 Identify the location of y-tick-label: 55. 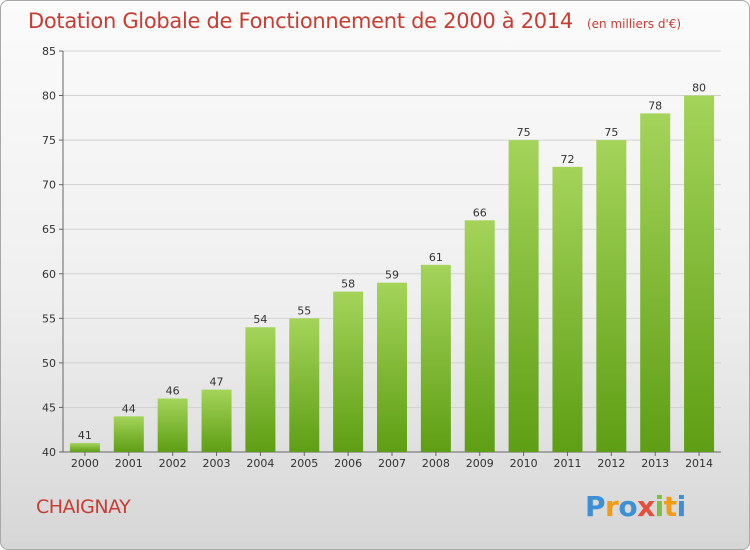
(49, 318).